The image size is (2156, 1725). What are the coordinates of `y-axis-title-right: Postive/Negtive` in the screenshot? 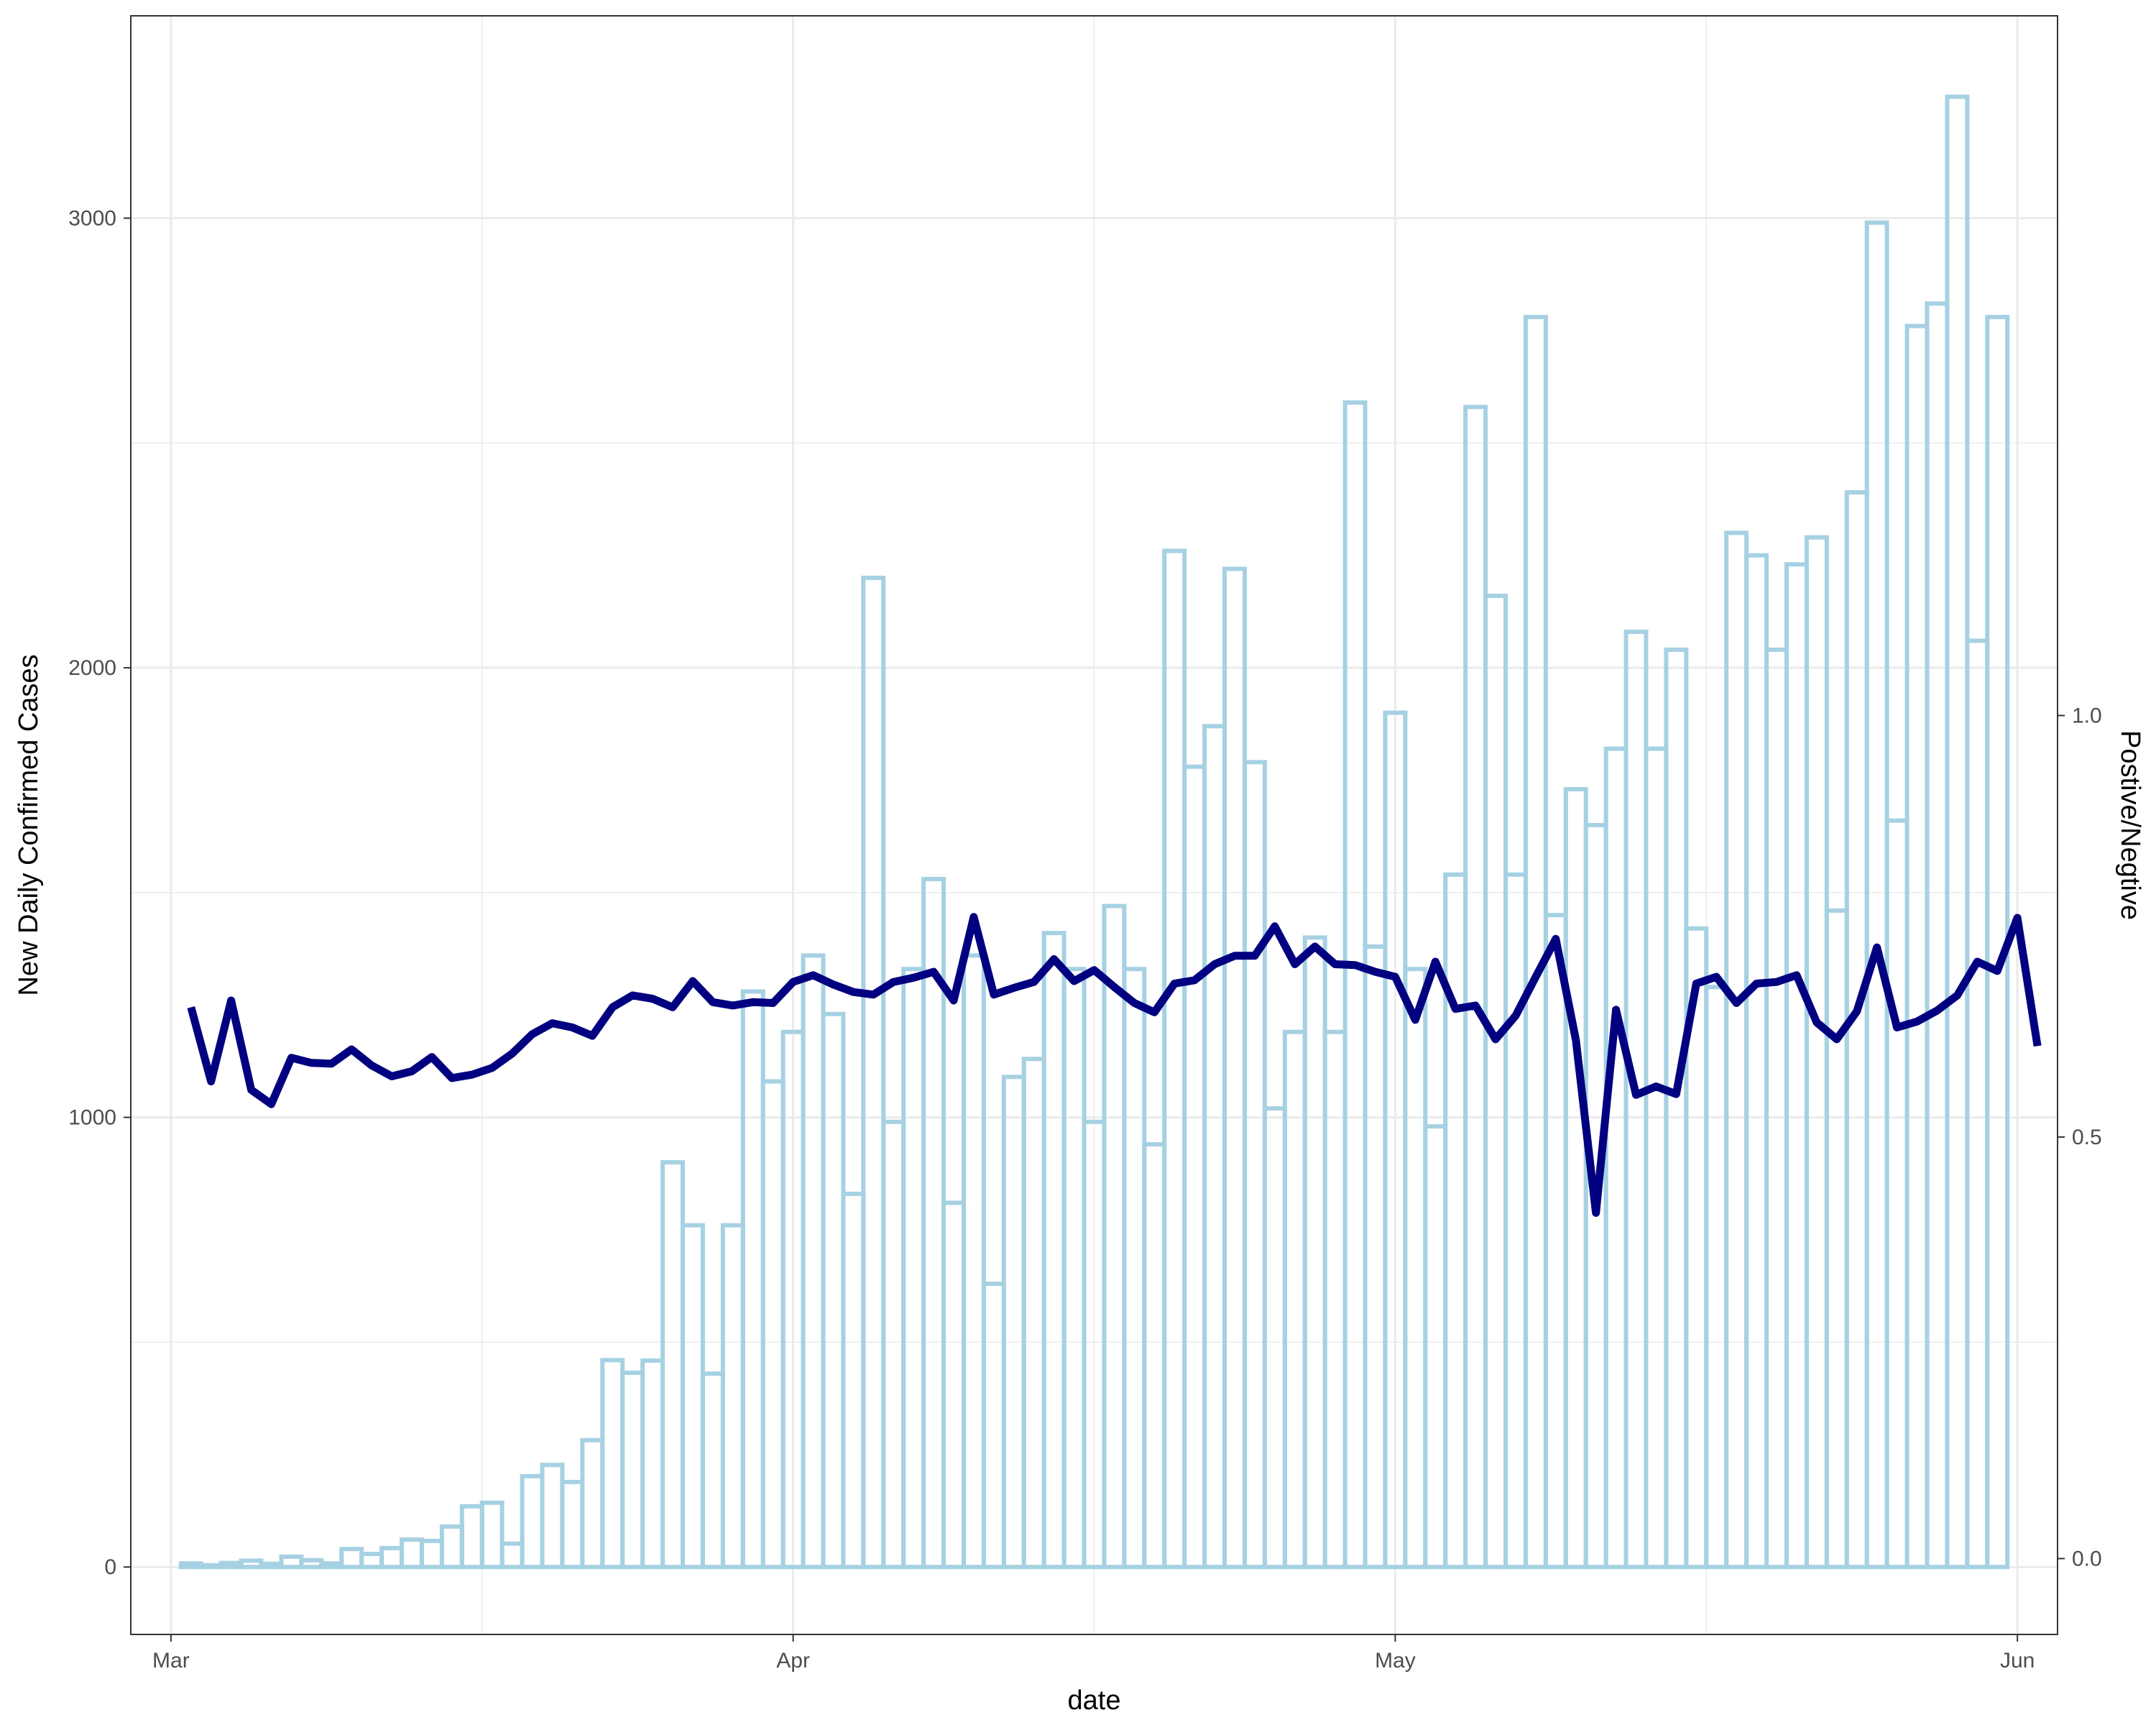 It's located at (2130, 825).